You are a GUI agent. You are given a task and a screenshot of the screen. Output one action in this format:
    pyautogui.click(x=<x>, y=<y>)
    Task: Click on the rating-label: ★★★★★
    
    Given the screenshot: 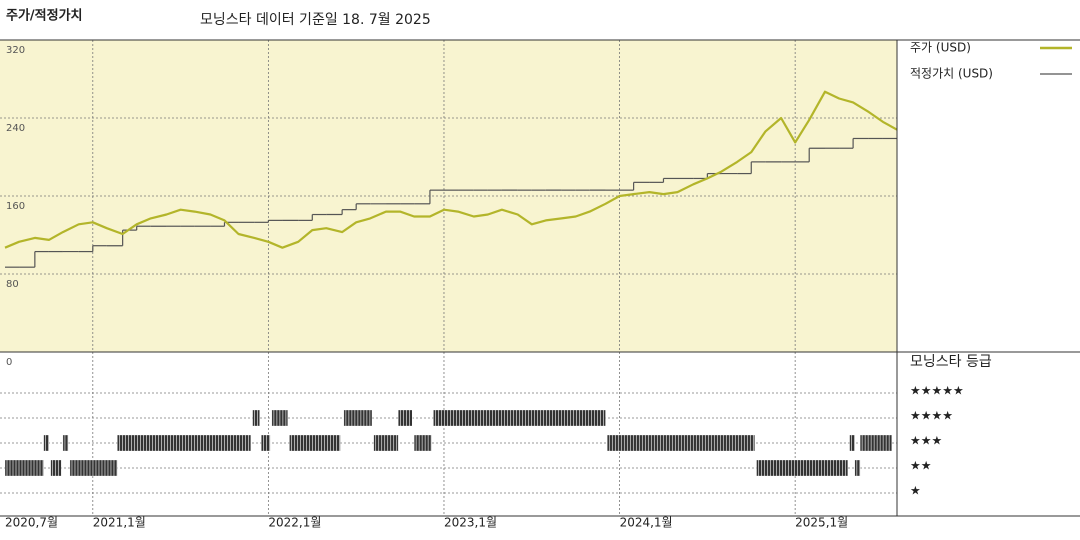 What is the action you would take?
    pyautogui.click(x=937, y=391)
    